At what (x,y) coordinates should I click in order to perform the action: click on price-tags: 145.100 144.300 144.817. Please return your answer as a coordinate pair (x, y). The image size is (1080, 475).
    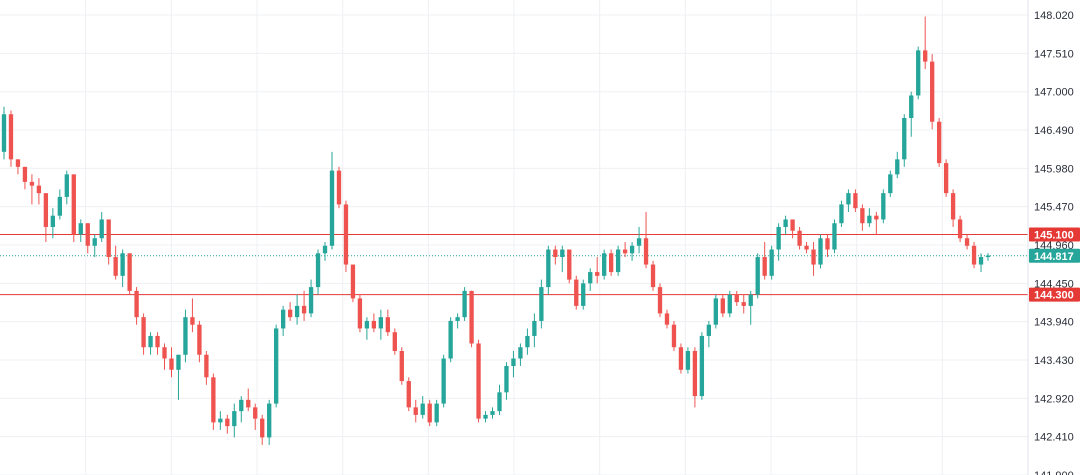
    Looking at the image, I should click on (1054, 264).